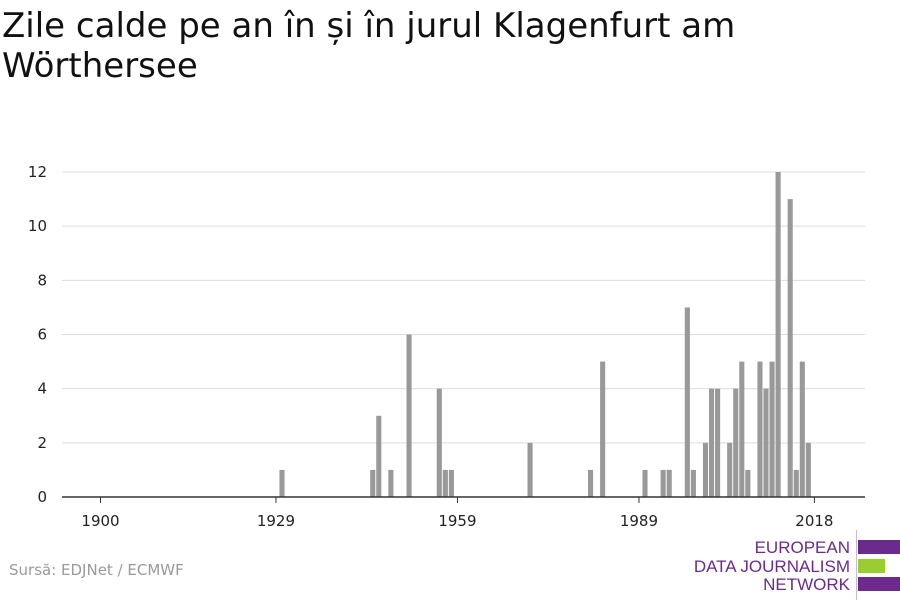 The width and height of the screenshot is (900, 600). What do you see at coordinates (457, 521) in the screenshot?
I see `x-tick-label: 1959` at bounding box center [457, 521].